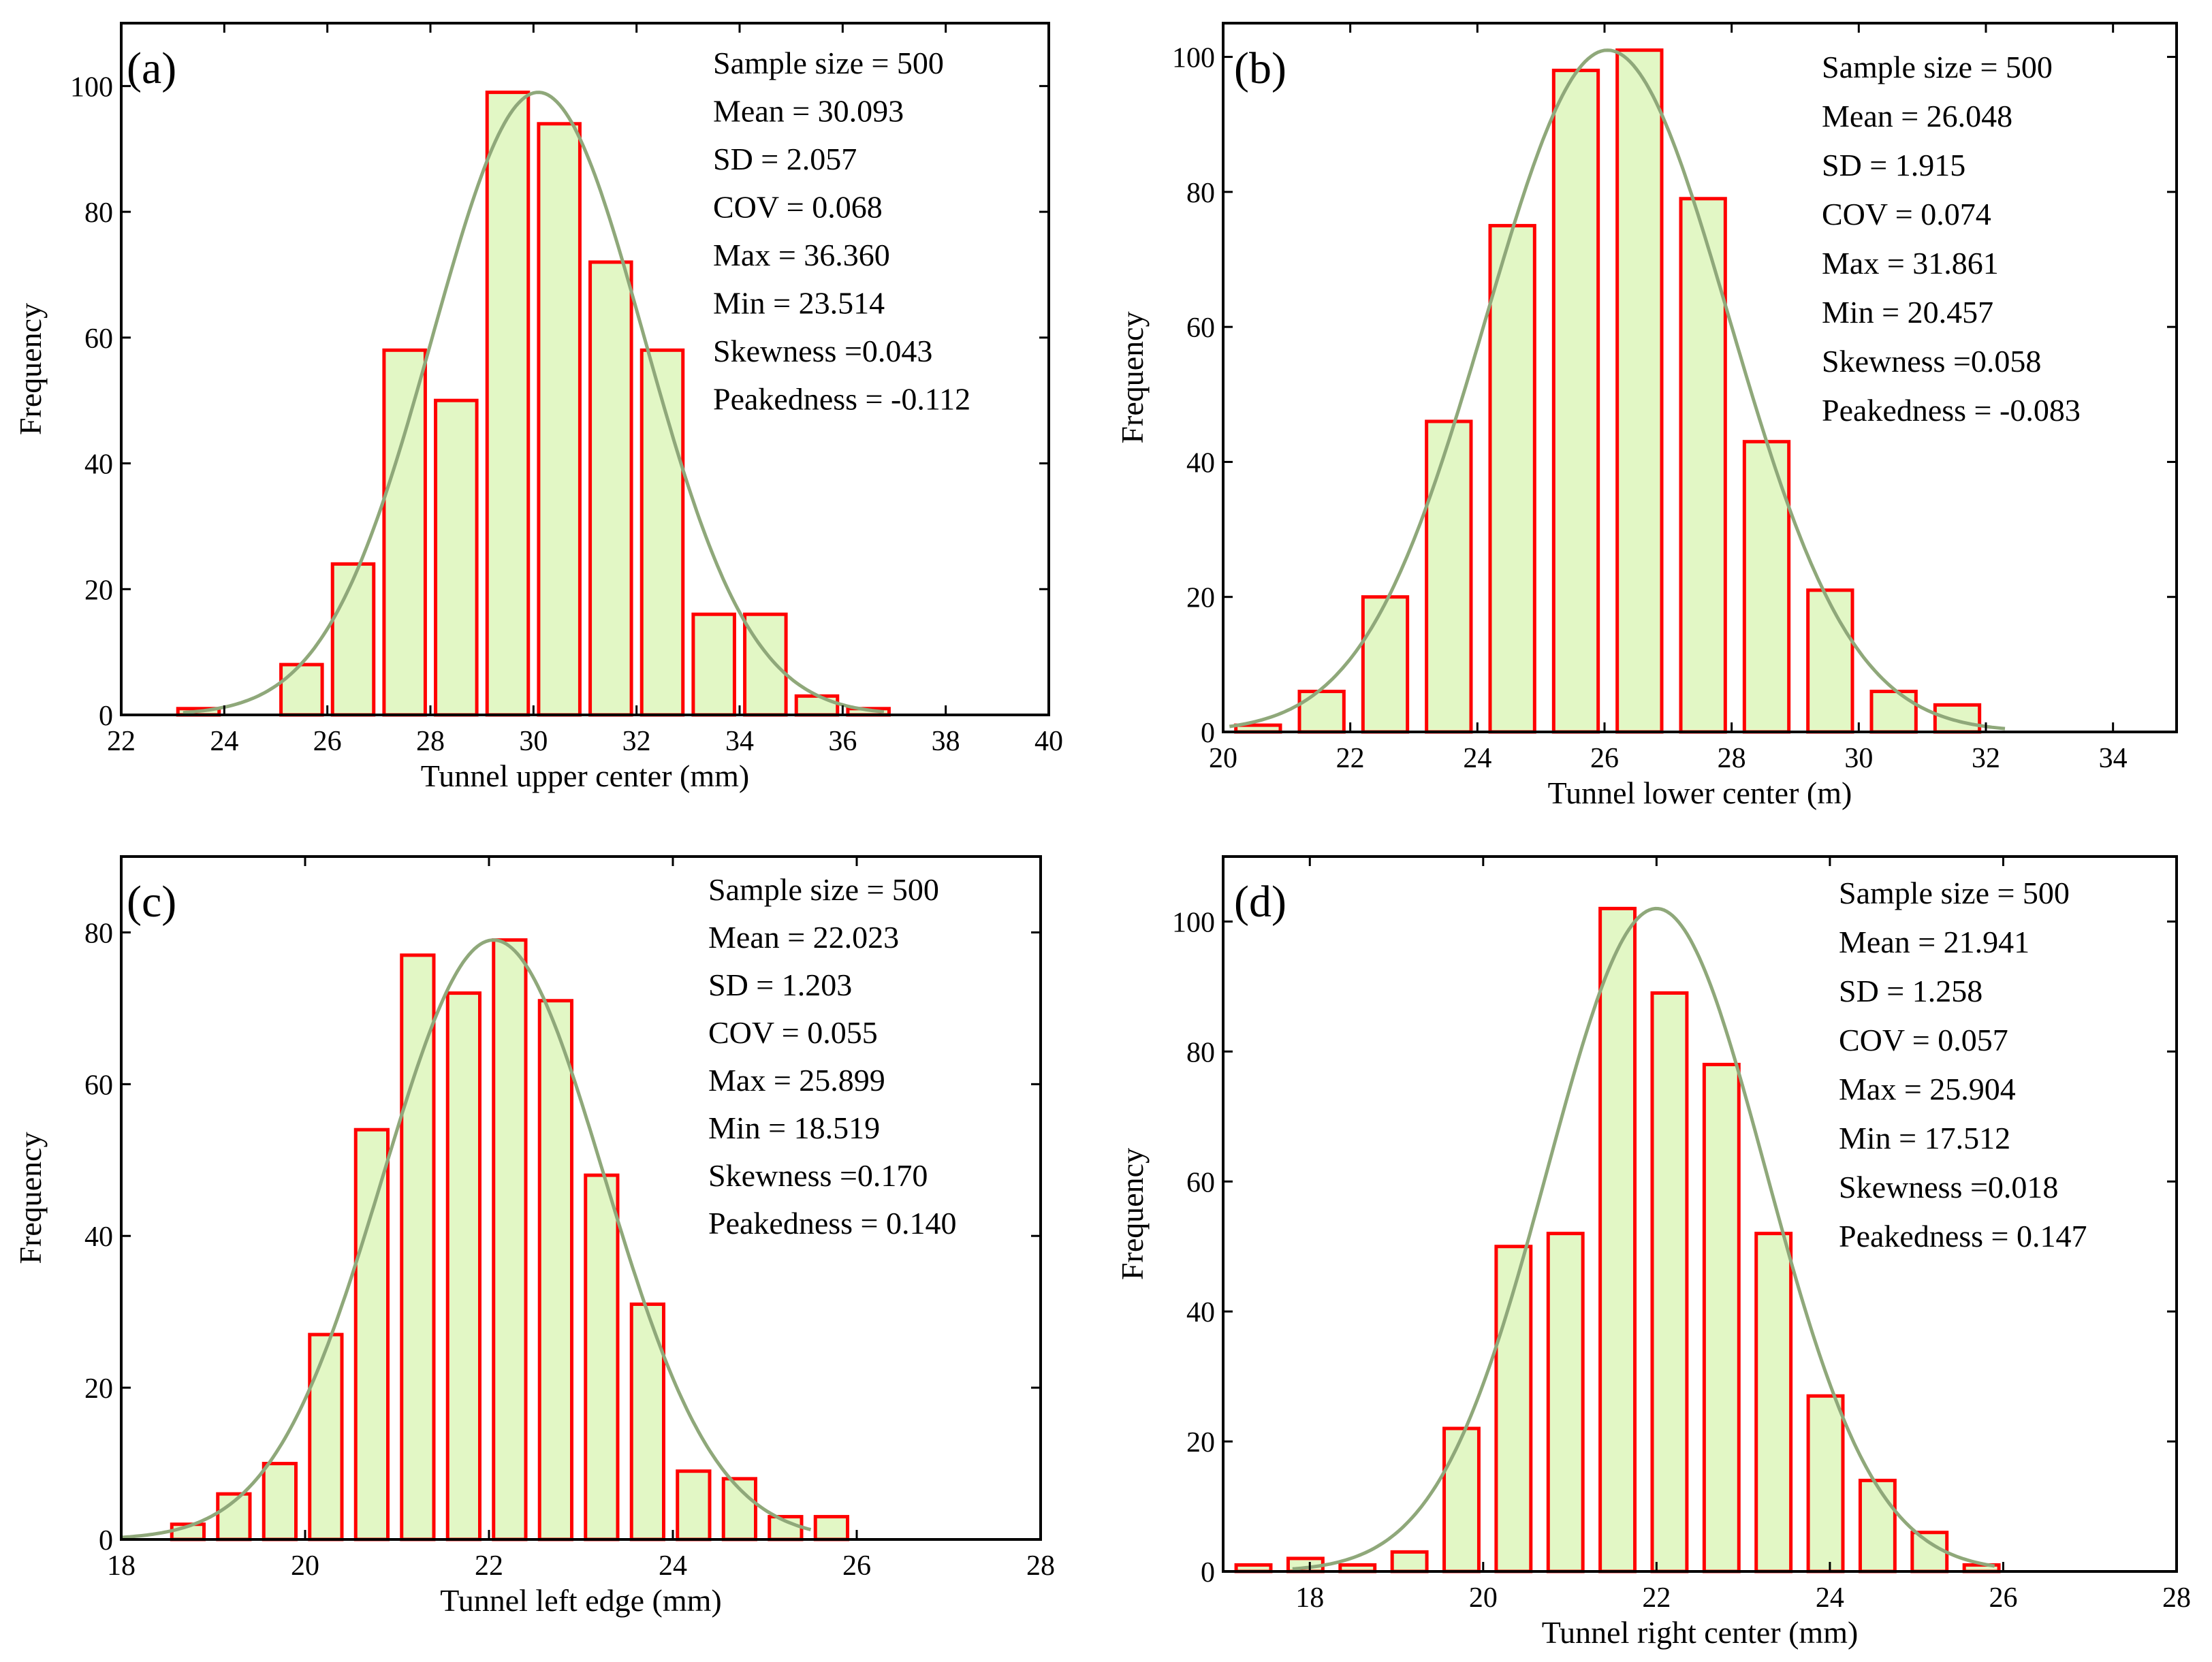 This screenshot has width=2212, height=1662. What do you see at coordinates (1931, 362) in the screenshot?
I see `stat-line: Skewness =0.058` at bounding box center [1931, 362].